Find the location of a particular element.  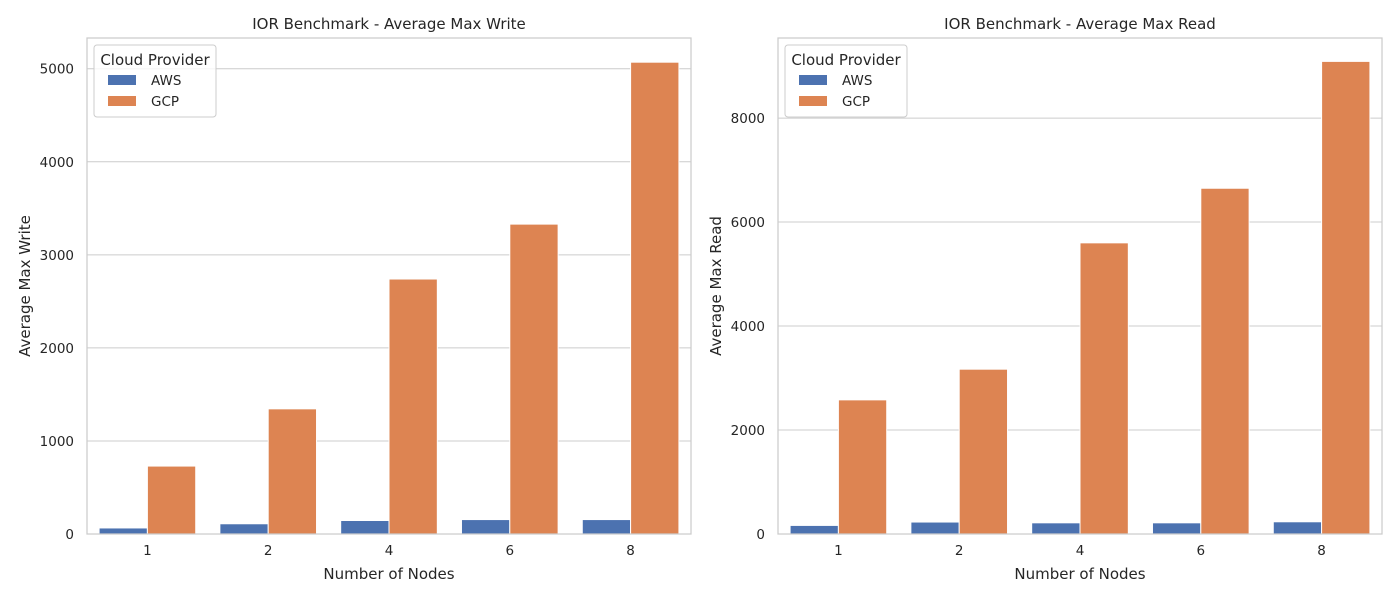

y-tick-label: 6000 is located at coordinates (748, 223).